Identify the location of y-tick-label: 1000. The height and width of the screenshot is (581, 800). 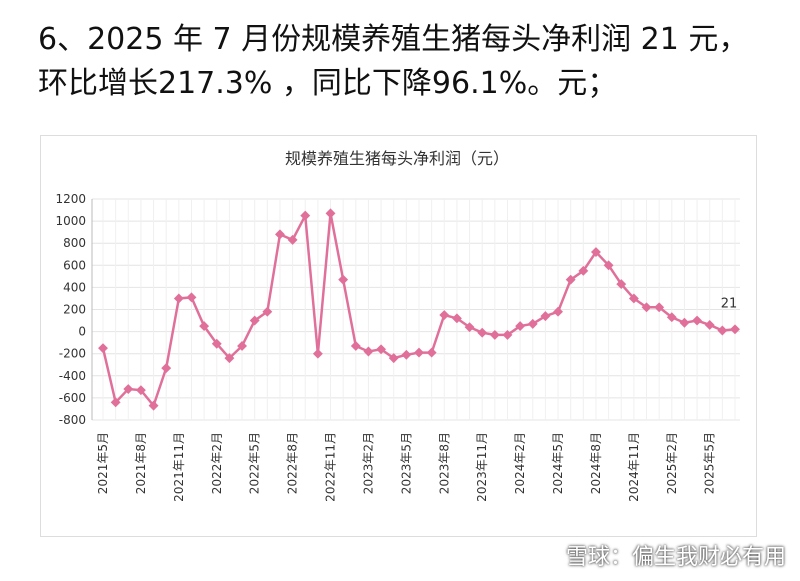
(70, 221).